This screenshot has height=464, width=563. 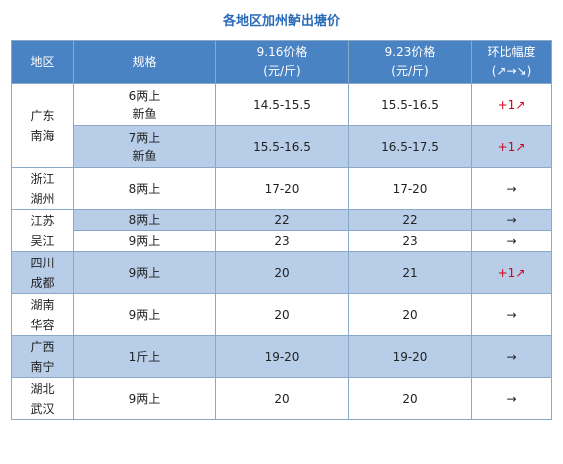 I want to click on region-cell: 江苏 吴江, so click(x=42, y=230).